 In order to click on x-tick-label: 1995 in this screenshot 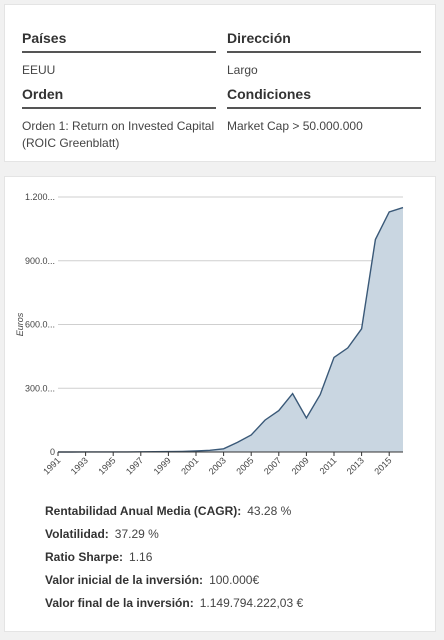, I will do `click(106, 465)`.